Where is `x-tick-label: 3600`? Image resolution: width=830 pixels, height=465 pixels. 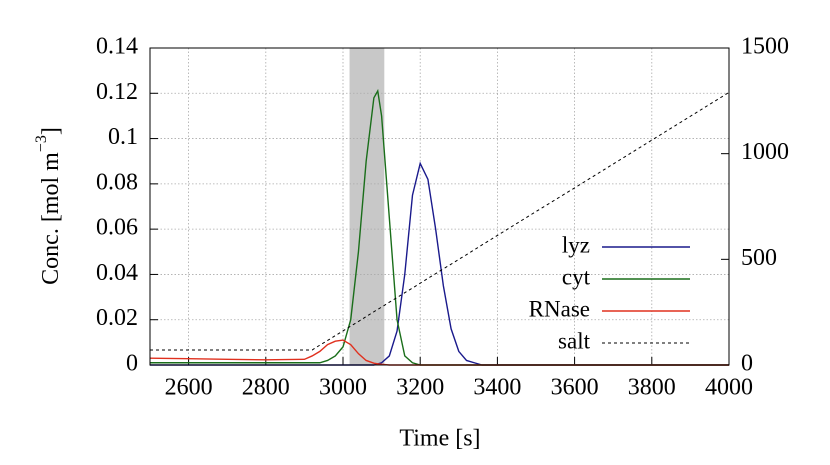
x-tick-label: 3600 is located at coordinates (575, 388).